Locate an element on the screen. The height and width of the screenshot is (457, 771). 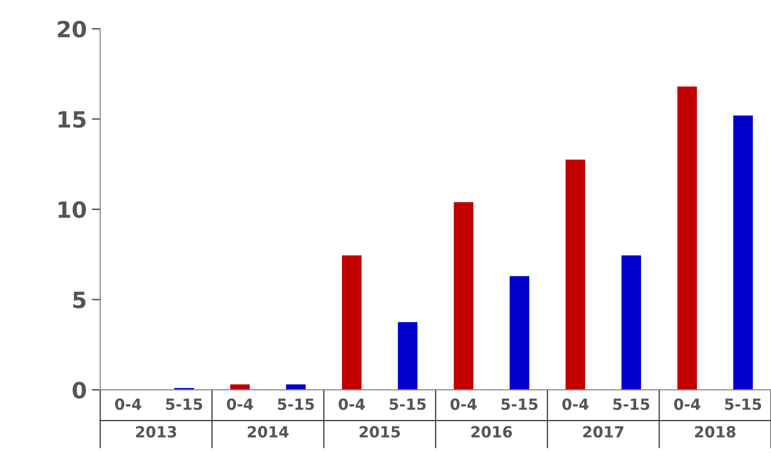
y-tick-label: 0 is located at coordinates (79, 390).